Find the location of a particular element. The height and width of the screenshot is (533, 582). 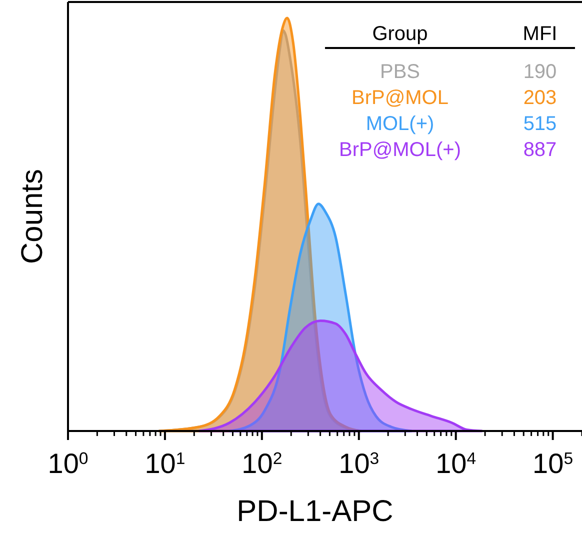

x-tick-label: 10$^{5}$ is located at coordinates (553, 463).